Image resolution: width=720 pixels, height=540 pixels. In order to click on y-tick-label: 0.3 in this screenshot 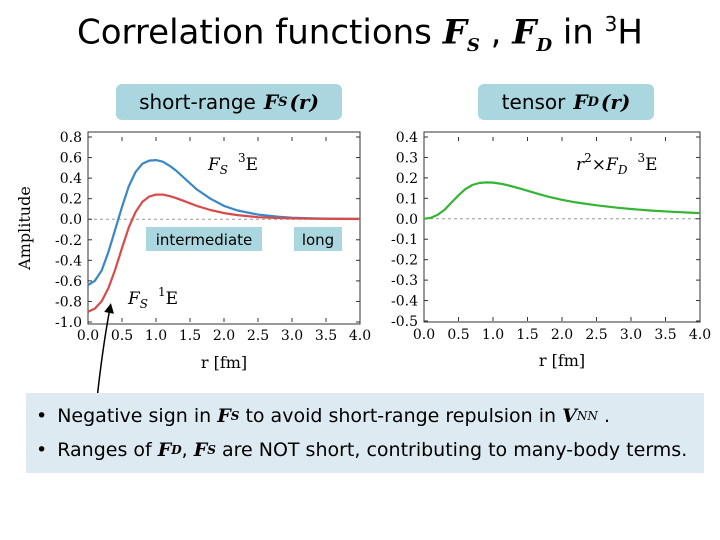, I will do `click(407, 158)`.